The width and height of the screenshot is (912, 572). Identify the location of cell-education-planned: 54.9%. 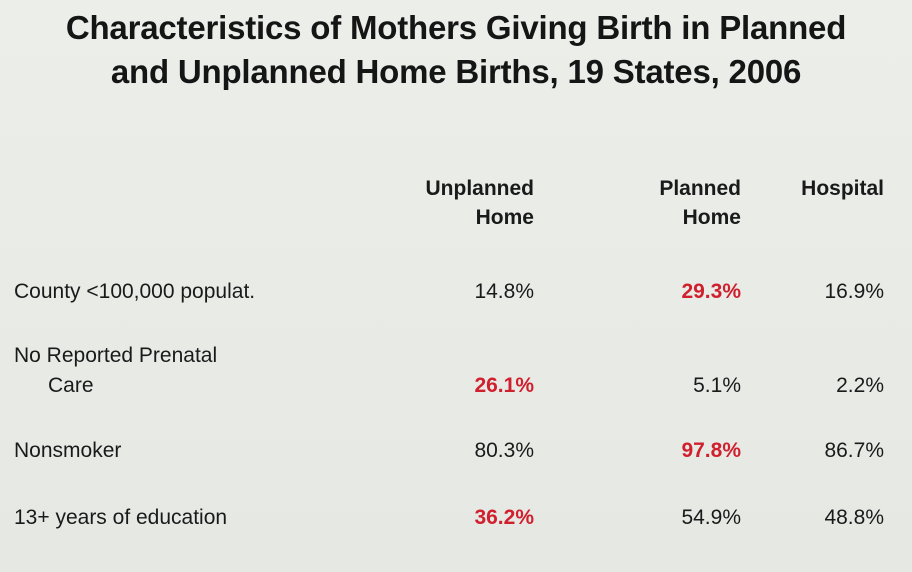
(711, 517).